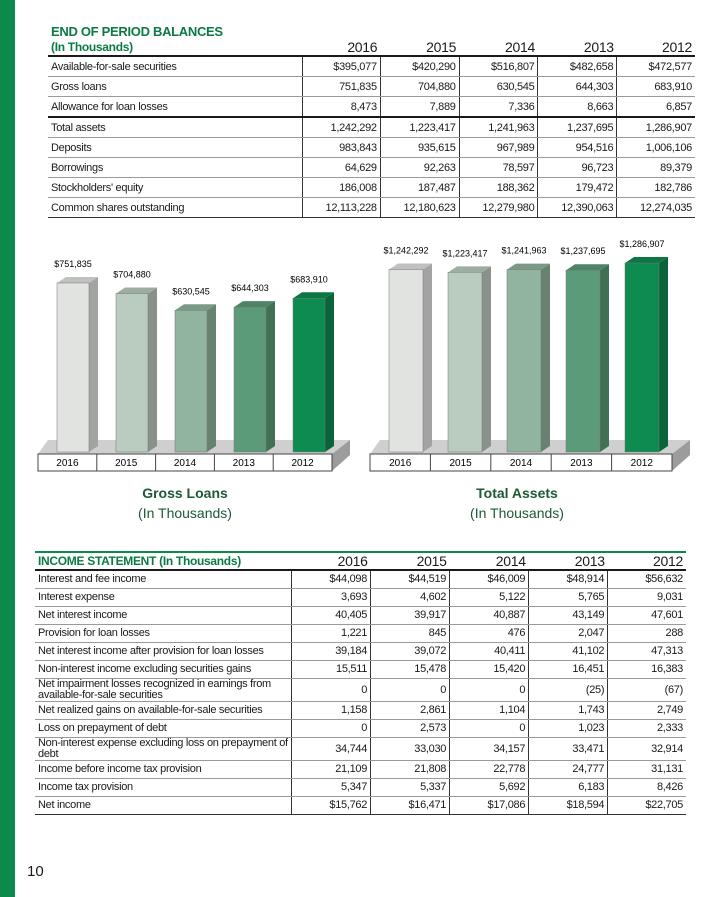  Describe the element at coordinates (568, 769) in the screenshot. I see `cell: 24,777` at that location.